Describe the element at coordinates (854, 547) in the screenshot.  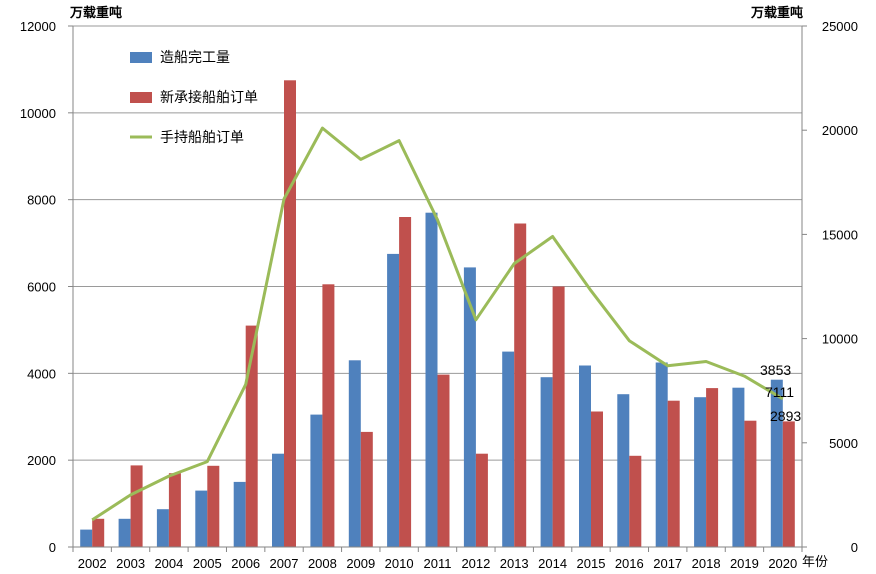
I see `right-tick-label: 0` at that location.